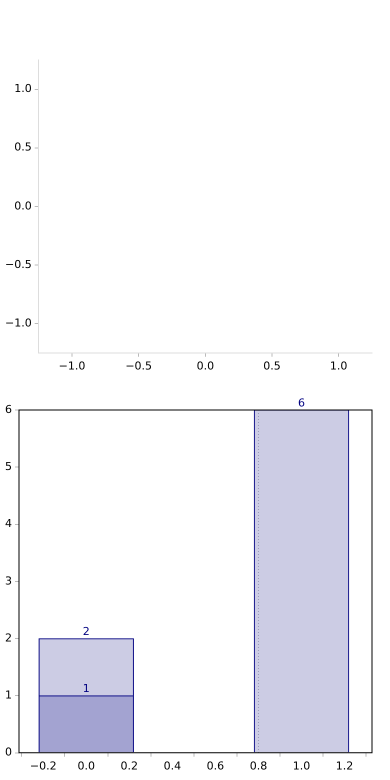 The image size is (390, 780). What do you see at coordinates (173, 765) in the screenshot?
I see `x-tick-label: 0.4` at bounding box center [173, 765].